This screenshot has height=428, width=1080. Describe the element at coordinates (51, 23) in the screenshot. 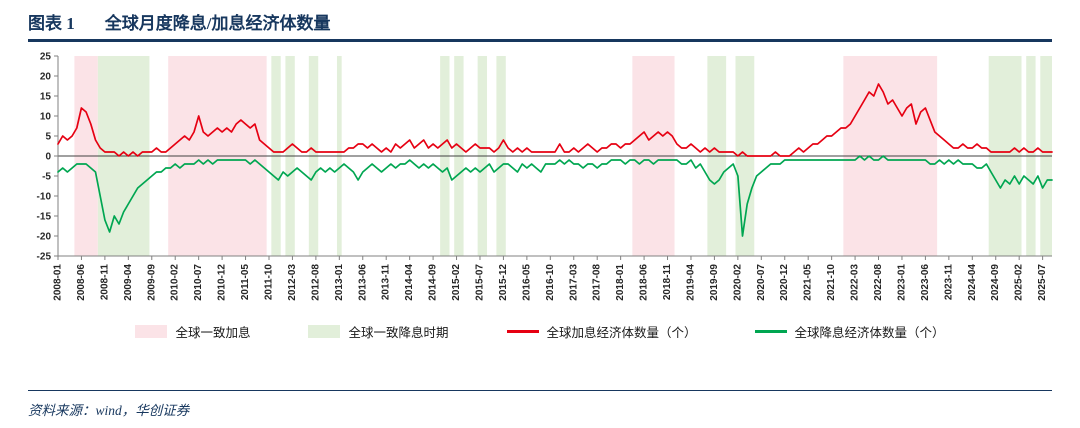

I see `figure-number: 图表 1` at that location.